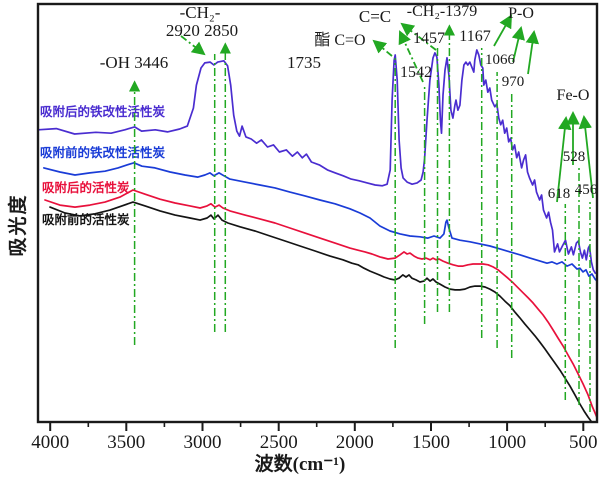 This screenshot has height=478, width=600. What do you see at coordinates (416, 72) in the screenshot?
I see `peak-label-8: 1542` at bounding box center [416, 72].